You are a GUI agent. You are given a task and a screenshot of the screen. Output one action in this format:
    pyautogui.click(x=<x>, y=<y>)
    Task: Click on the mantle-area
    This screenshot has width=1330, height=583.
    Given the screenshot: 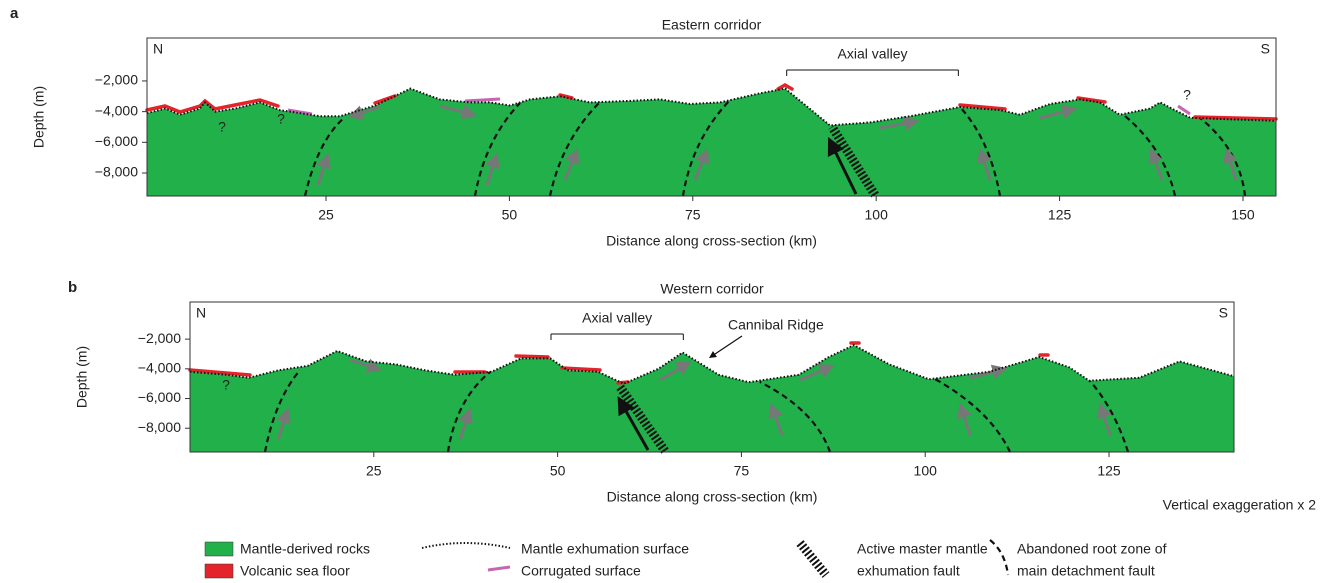 What is the action you would take?
    pyautogui.click(x=712, y=398)
    